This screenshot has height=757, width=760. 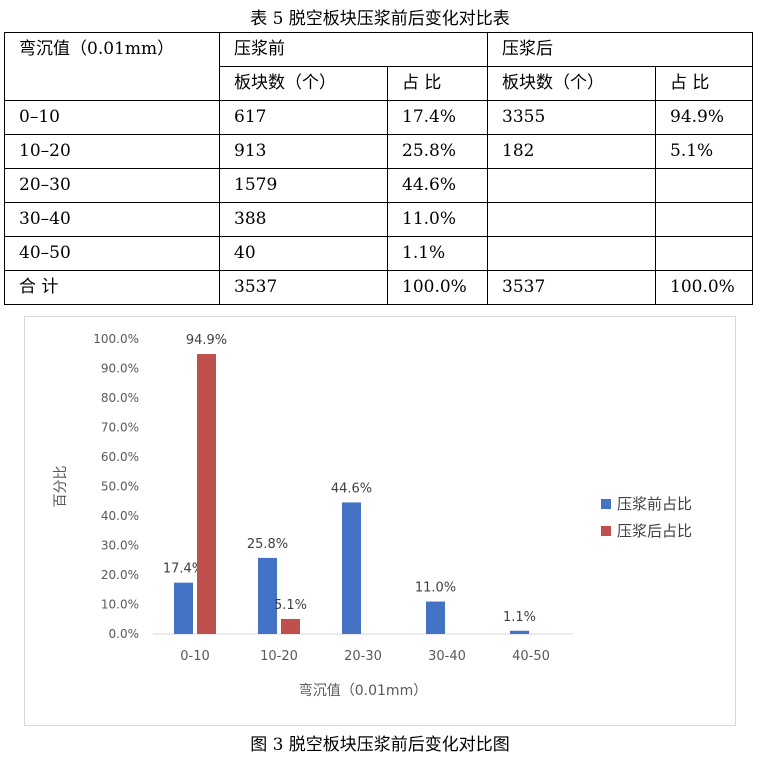 I want to click on cell-after-count: 182, so click(x=571, y=151).